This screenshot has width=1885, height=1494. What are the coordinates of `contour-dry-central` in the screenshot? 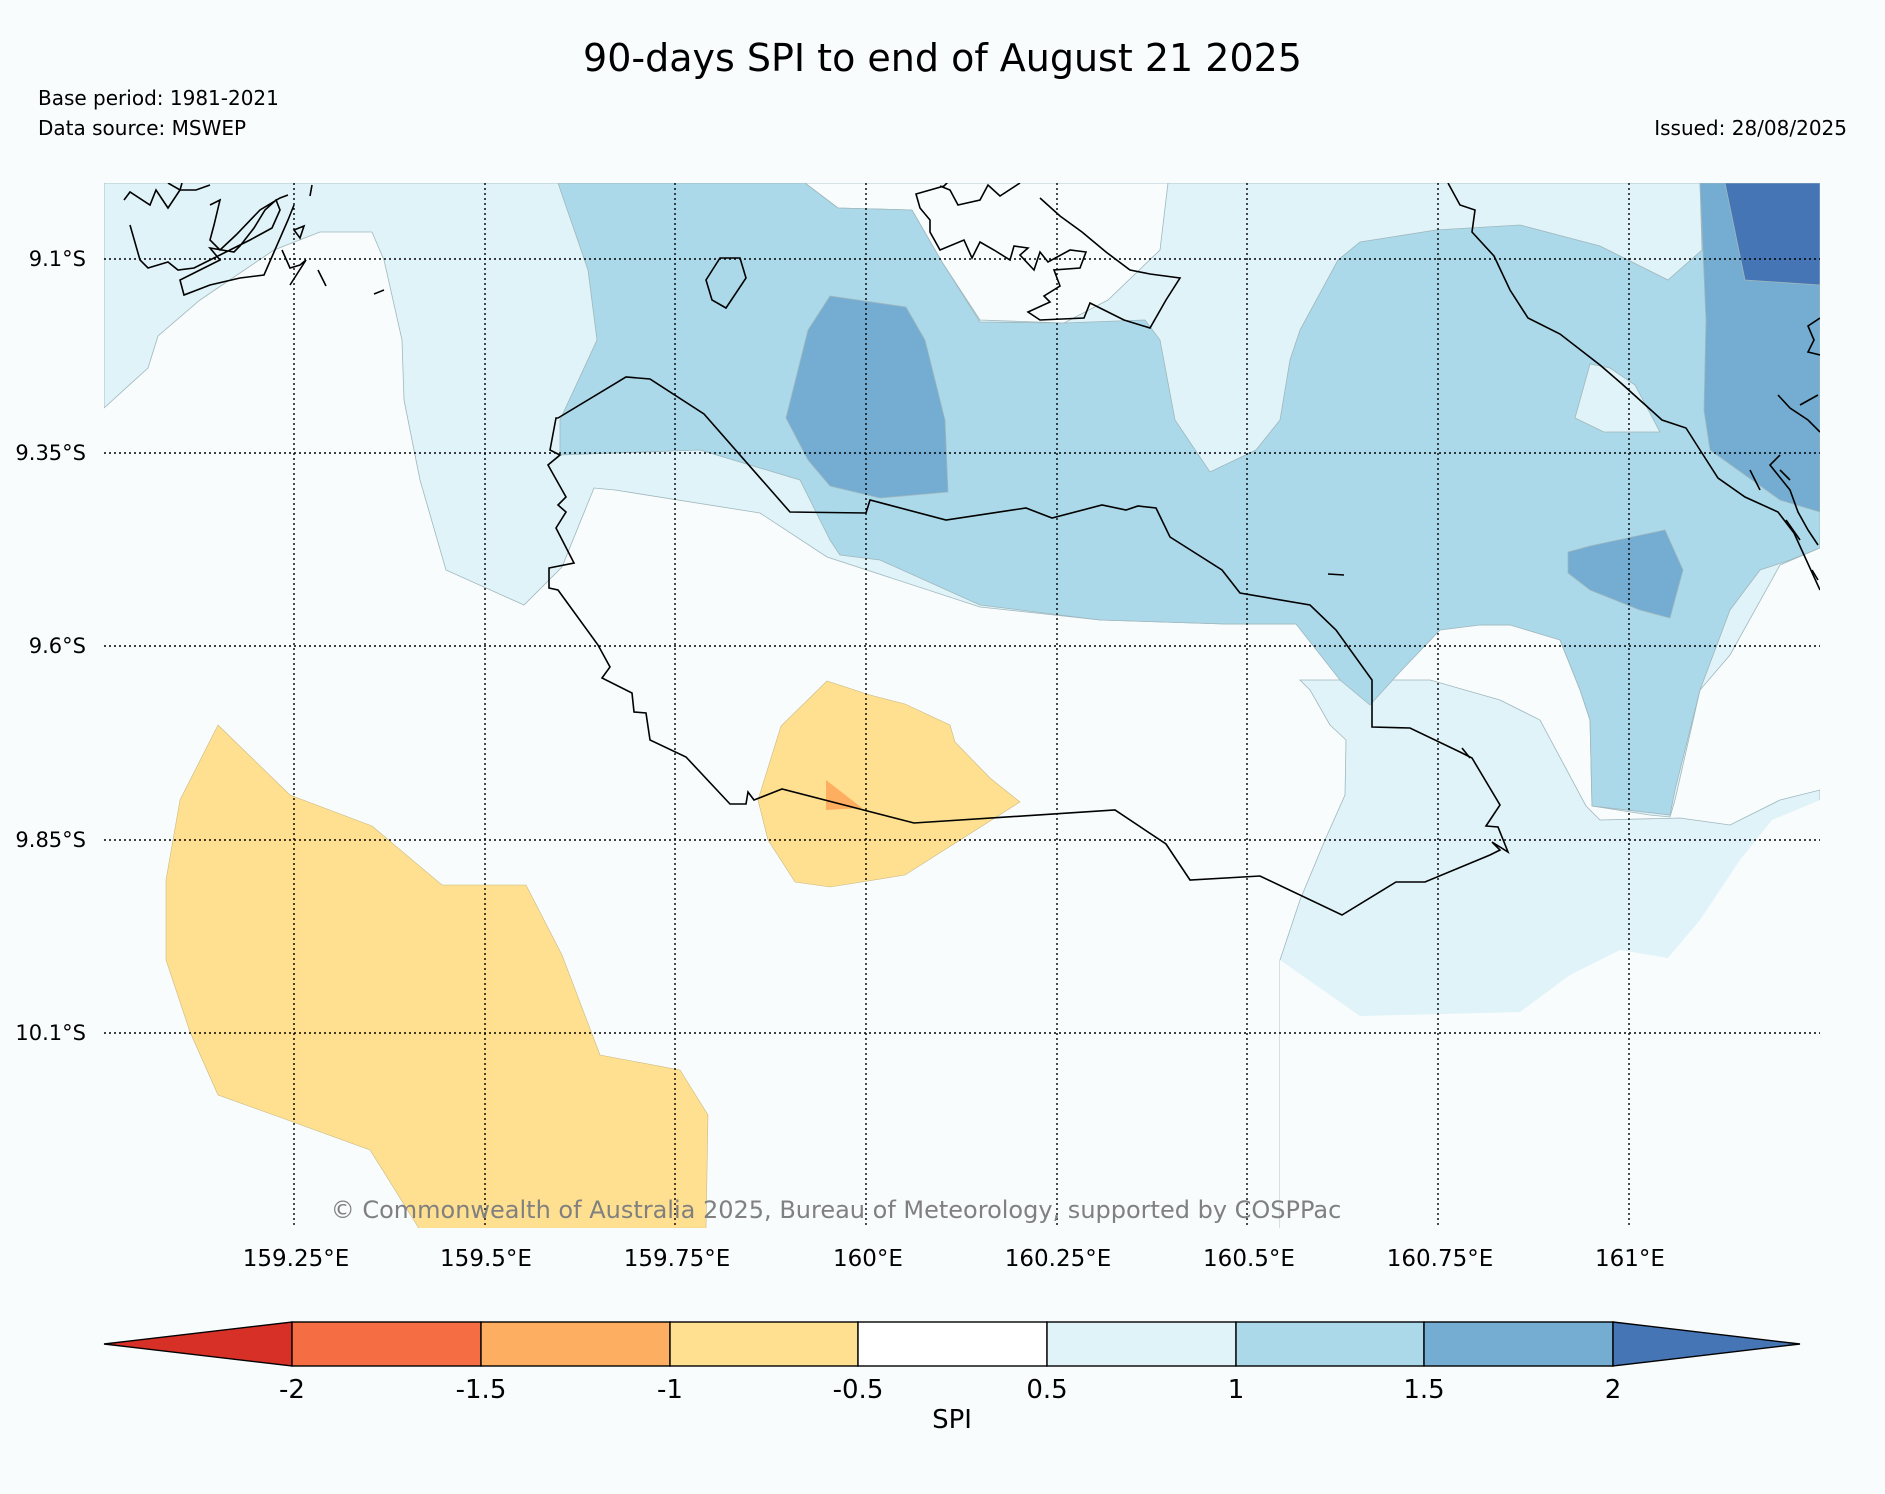 It's located at (889, 784).